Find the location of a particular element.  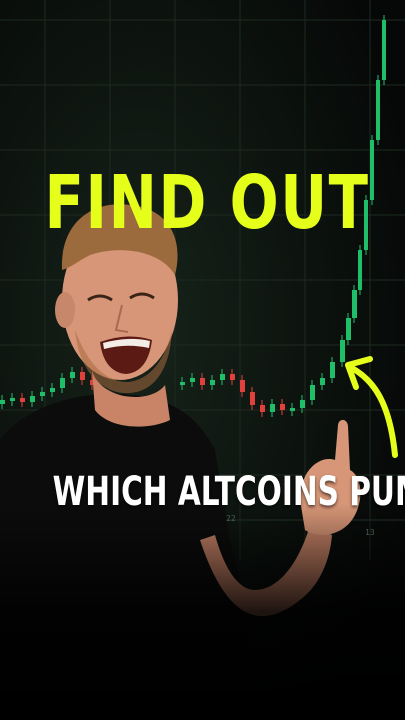

x-axis-label-2: 13 is located at coordinates (370, 532).